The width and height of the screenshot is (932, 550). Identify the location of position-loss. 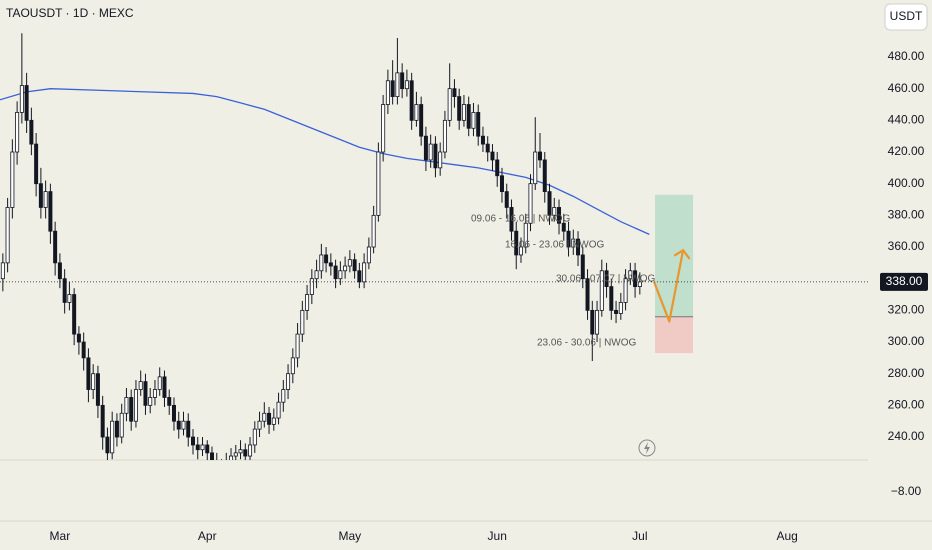
(674, 335).